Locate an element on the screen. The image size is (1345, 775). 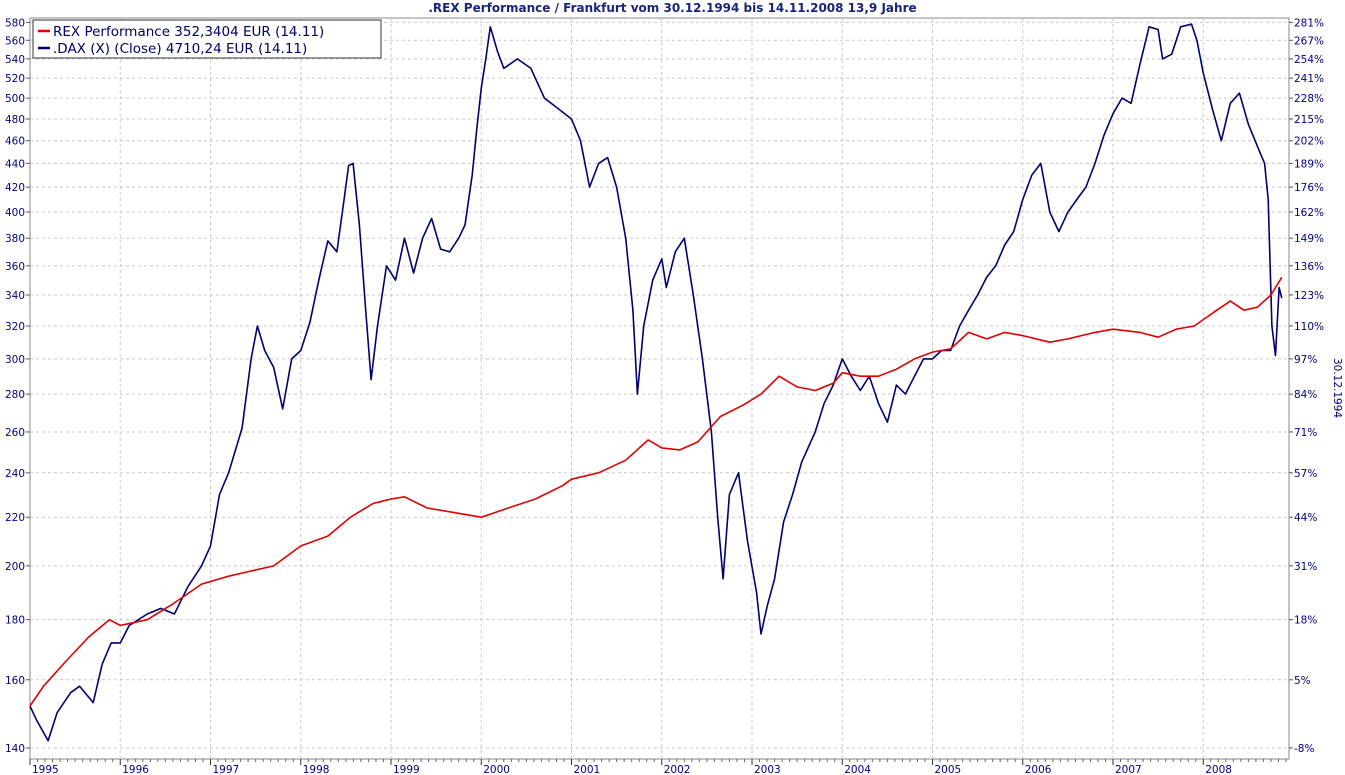
y-tick-label-left: 240 is located at coordinates (15, 474).